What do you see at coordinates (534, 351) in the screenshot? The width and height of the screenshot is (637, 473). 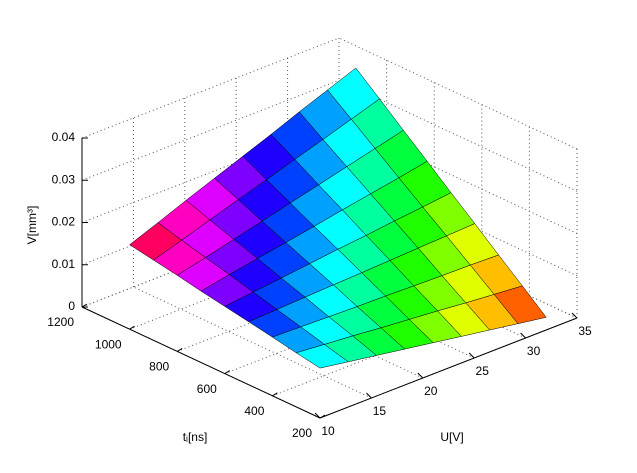 I see `x-tick-label: 30` at bounding box center [534, 351].